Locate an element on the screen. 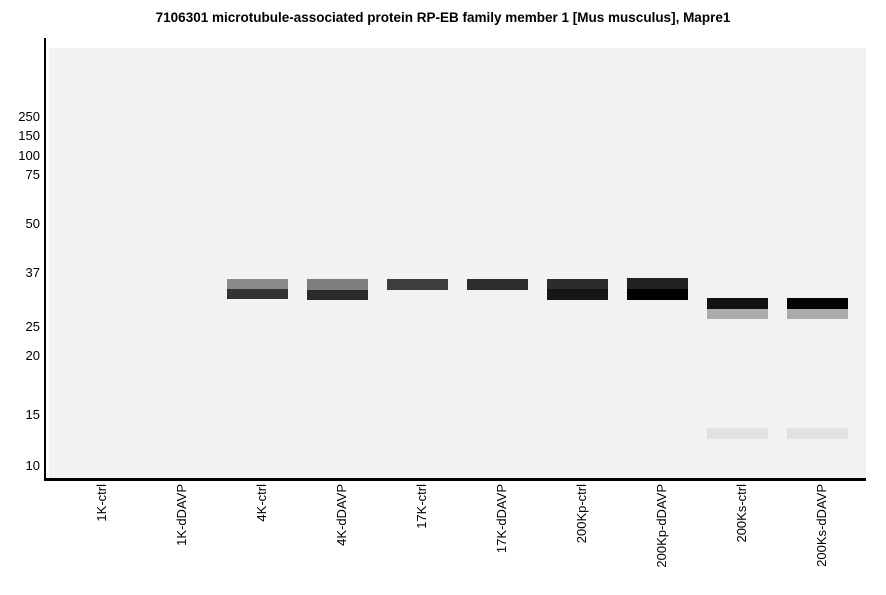 The width and height of the screenshot is (886, 595). lane-label: 17K-ctrl is located at coordinates (421, 506).